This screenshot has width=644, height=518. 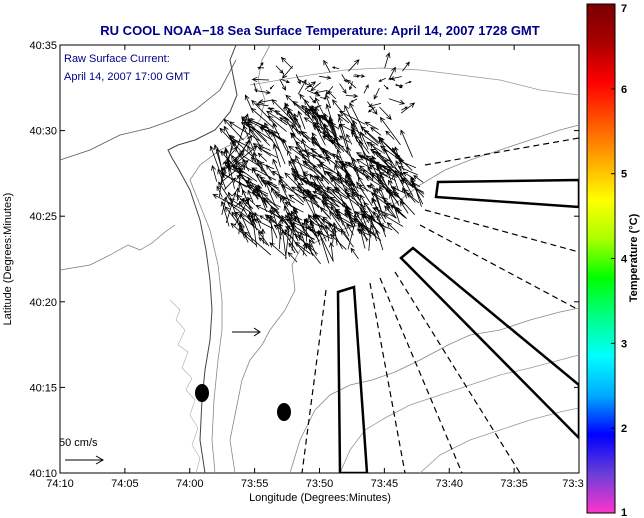 What do you see at coordinates (118, 247) in the screenshot?
I see `river-inlet` at bounding box center [118, 247].